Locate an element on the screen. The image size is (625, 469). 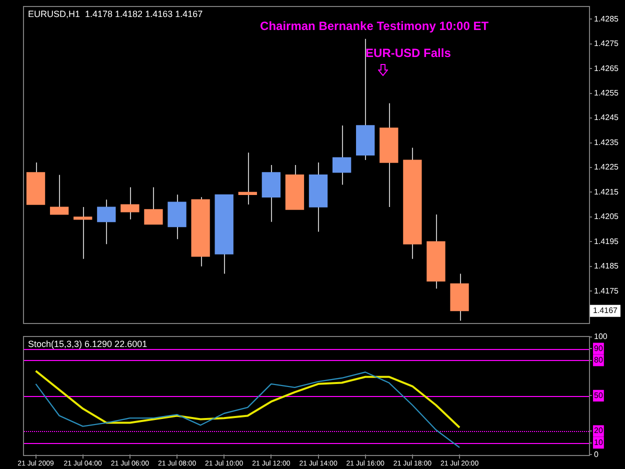
y-tick-label: 1.4225 is located at coordinates (607, 167).